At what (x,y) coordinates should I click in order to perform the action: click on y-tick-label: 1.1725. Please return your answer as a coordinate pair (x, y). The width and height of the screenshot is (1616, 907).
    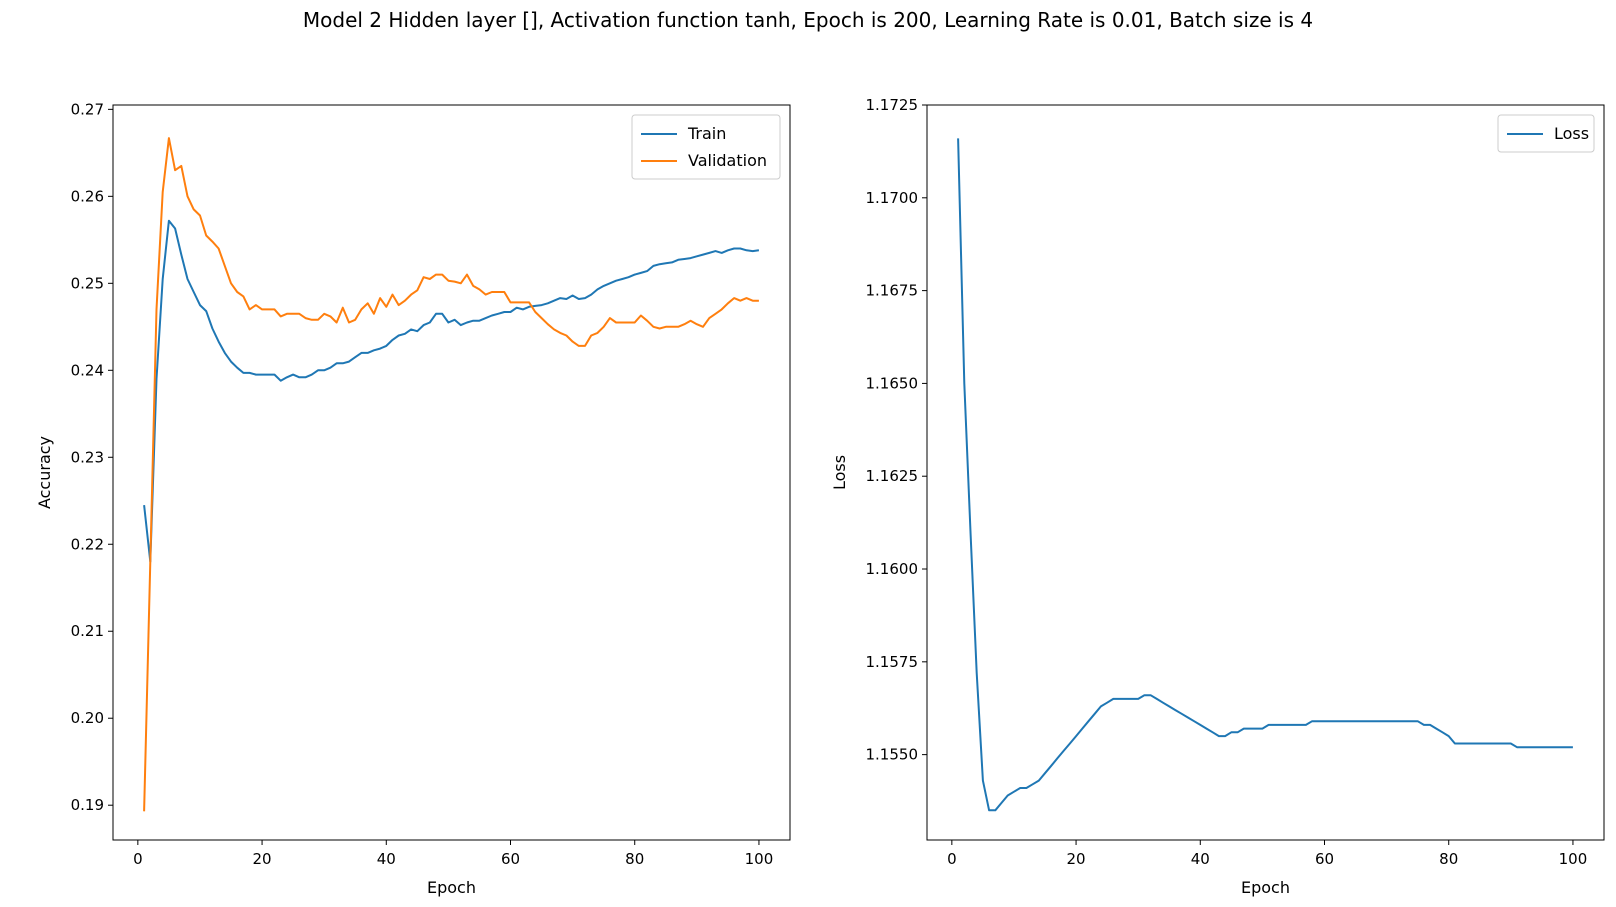
    Looking at the image, I should click on (892, 105).